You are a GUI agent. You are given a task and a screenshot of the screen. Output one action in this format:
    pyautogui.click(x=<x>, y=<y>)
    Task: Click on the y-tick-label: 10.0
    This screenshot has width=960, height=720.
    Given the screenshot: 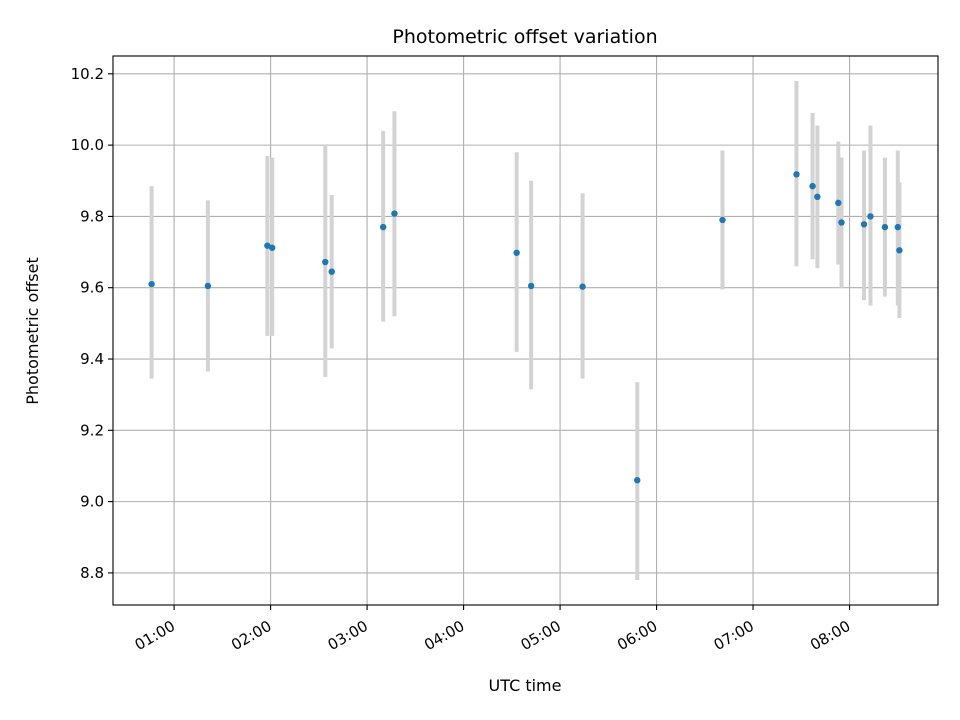 What is the action you would take?
    pyautogui.click(x=87, y=145)
    